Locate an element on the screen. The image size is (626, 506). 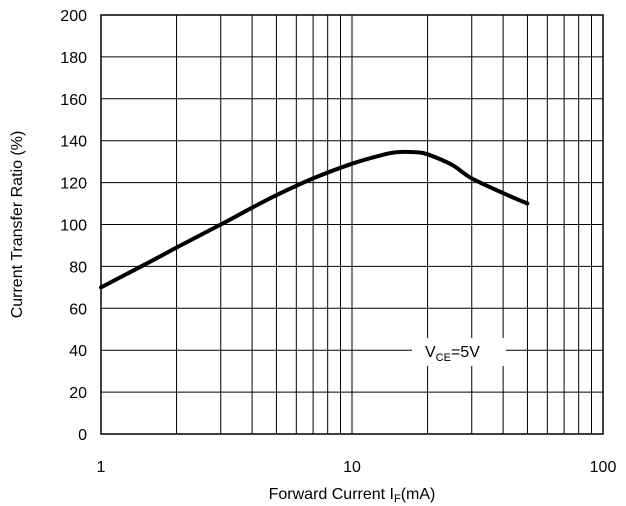
annotation-sub: CE is located at coordinates (443, 358).